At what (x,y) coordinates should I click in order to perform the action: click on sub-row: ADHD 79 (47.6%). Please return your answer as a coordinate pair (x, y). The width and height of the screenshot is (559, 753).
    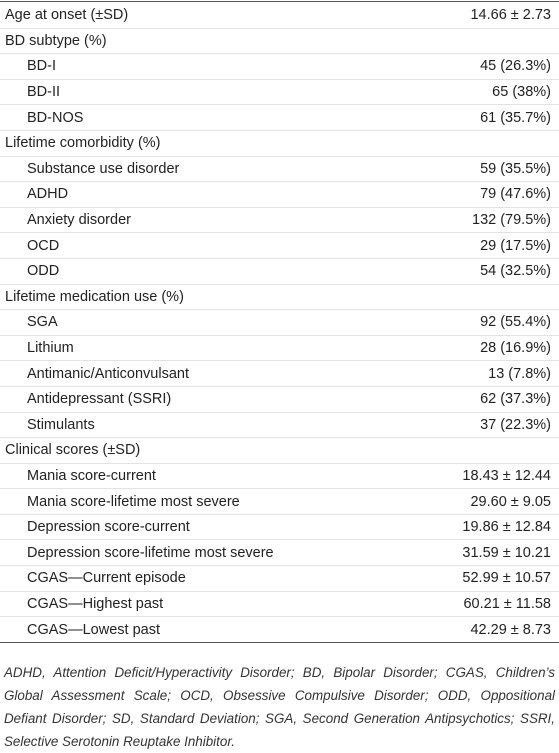
    Looking at the image, I should click on (279, 194).